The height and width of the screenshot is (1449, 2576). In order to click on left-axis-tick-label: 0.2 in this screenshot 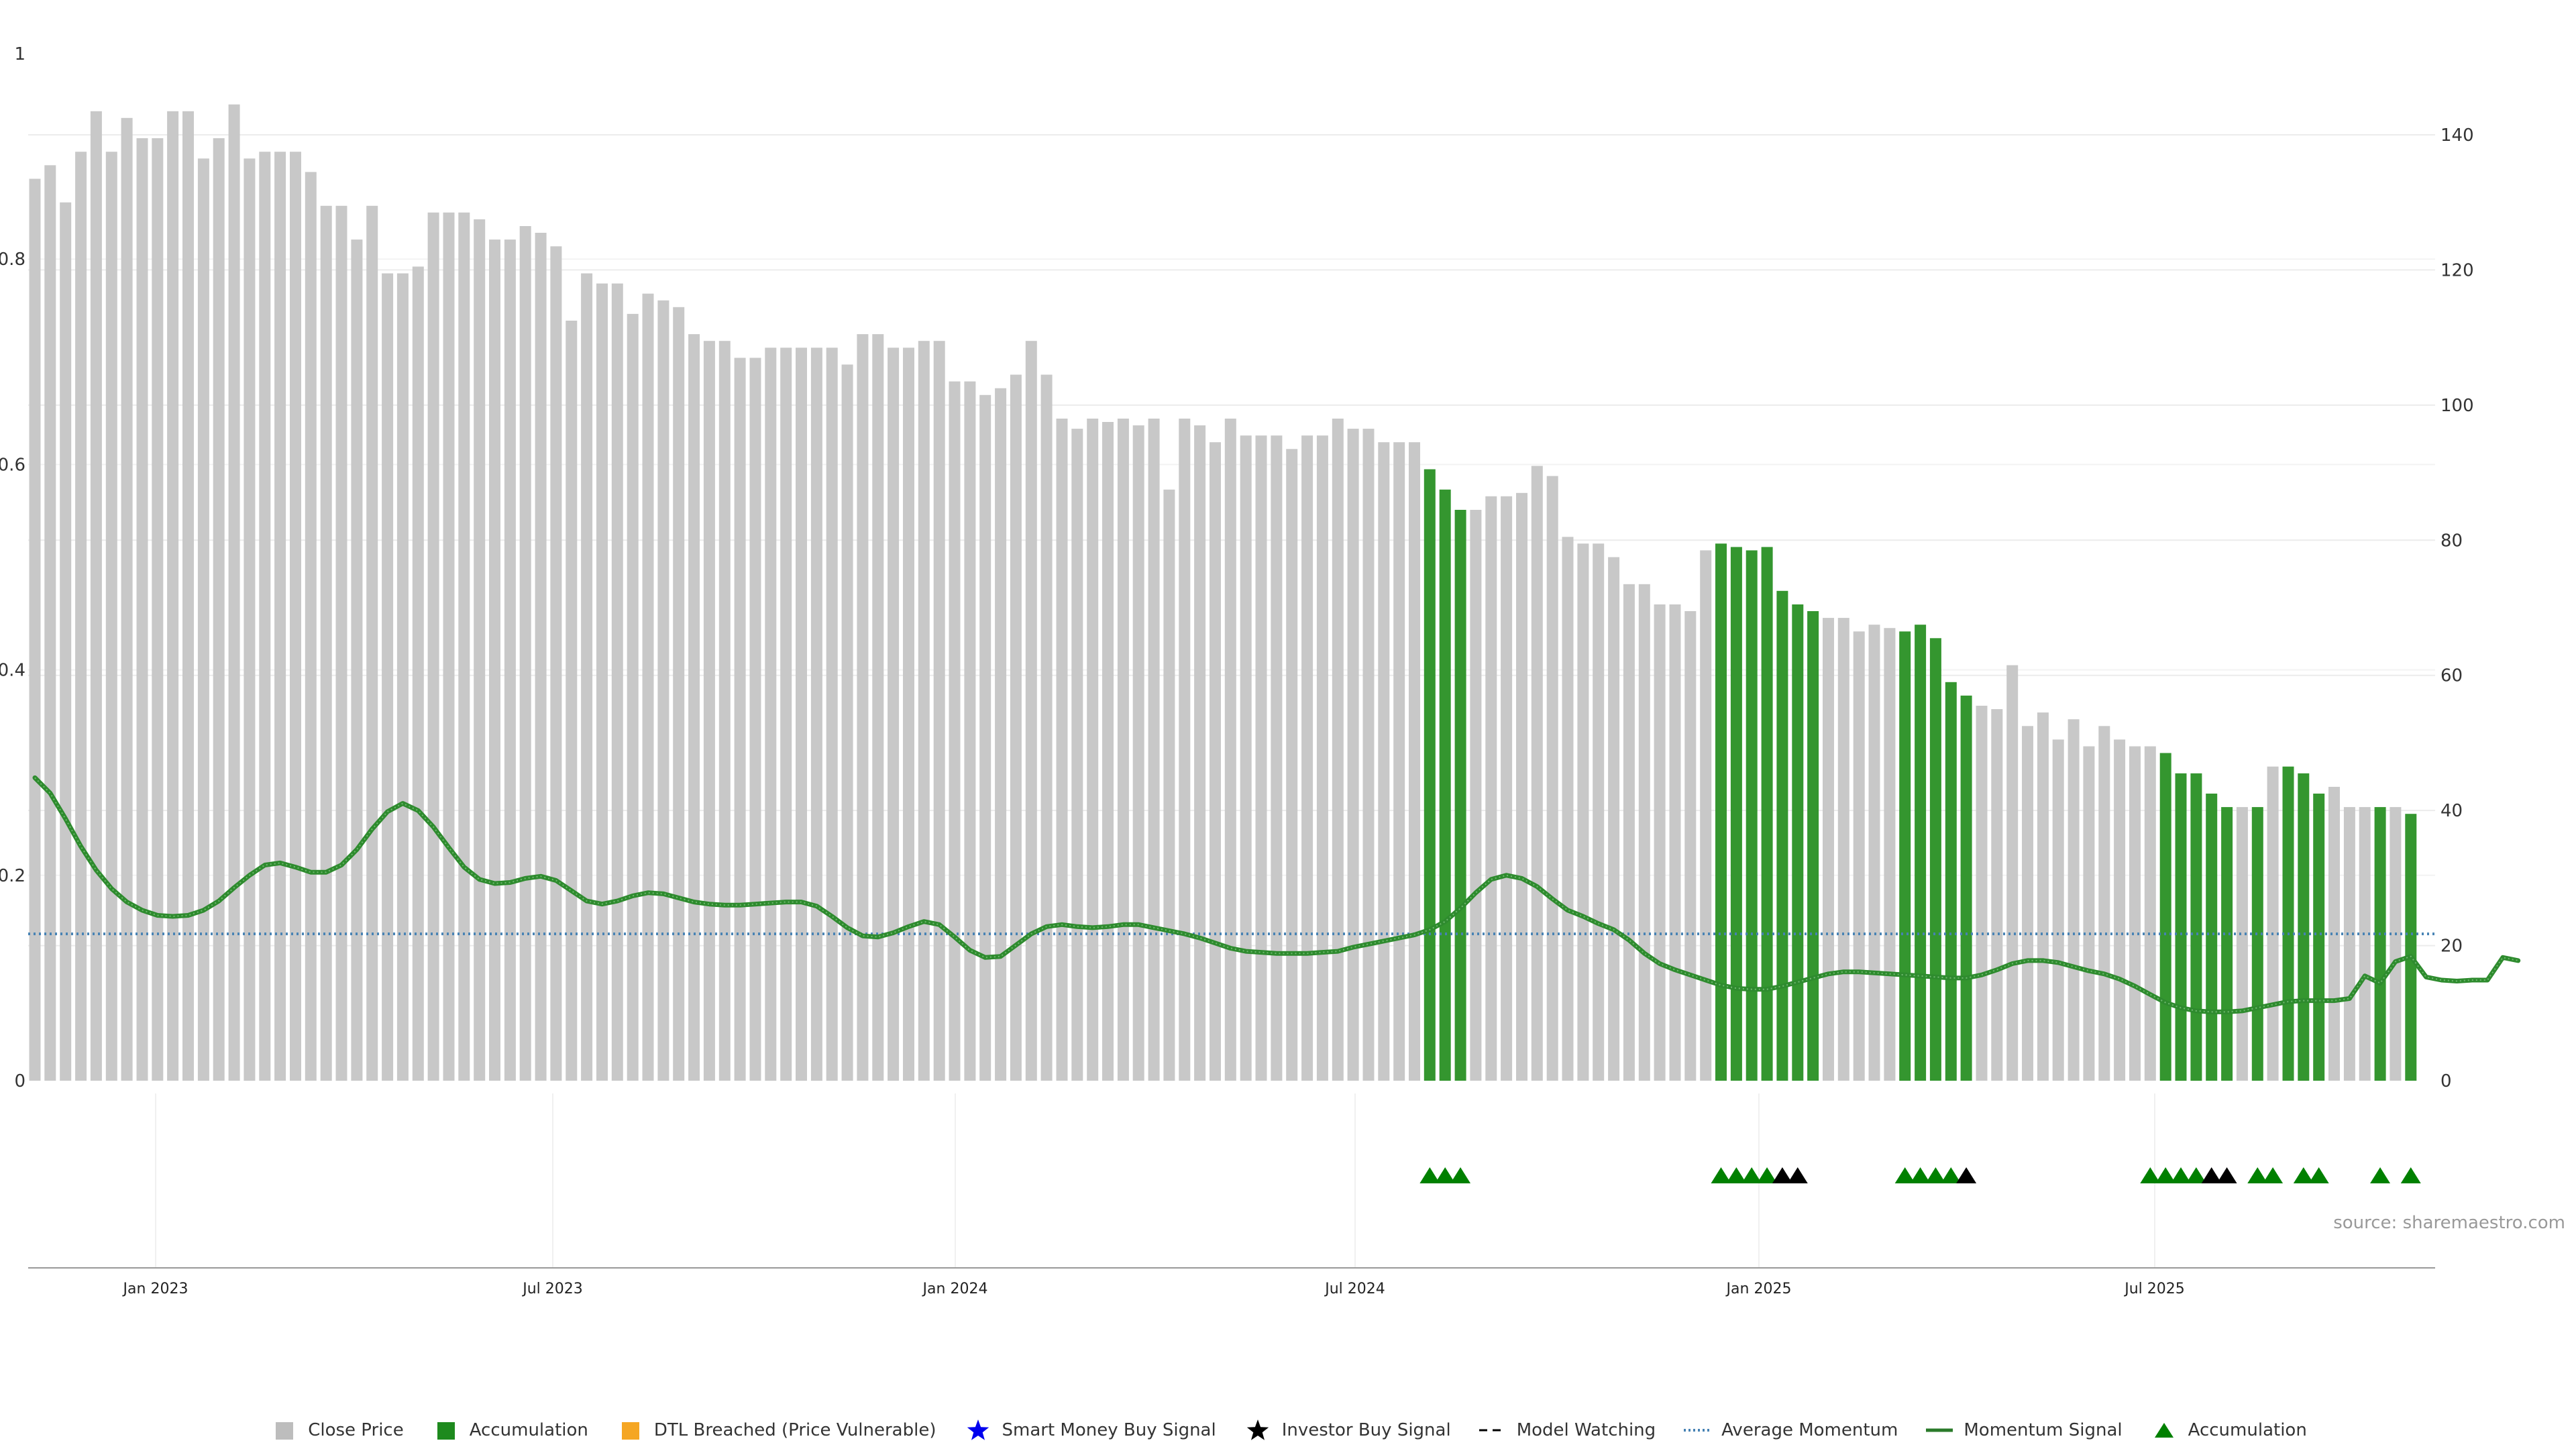, I will do `click(12, 876)`.